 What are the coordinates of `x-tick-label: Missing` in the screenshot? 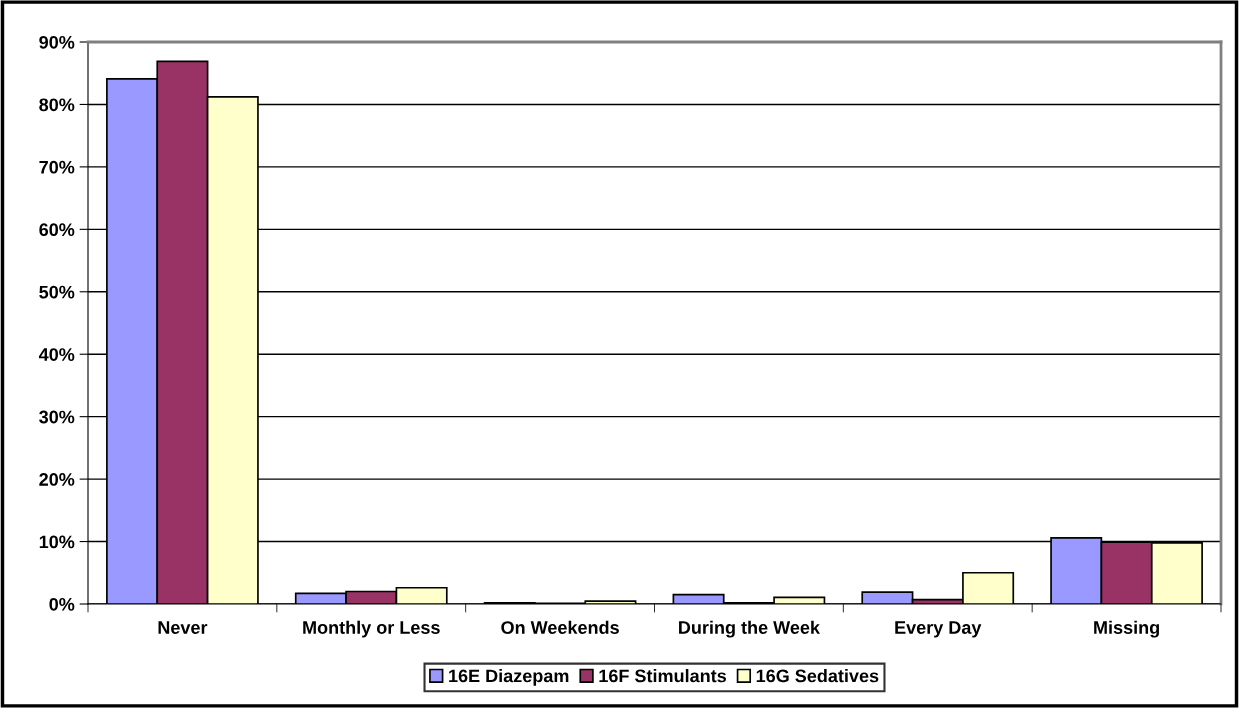 It's located at (1126, 629).